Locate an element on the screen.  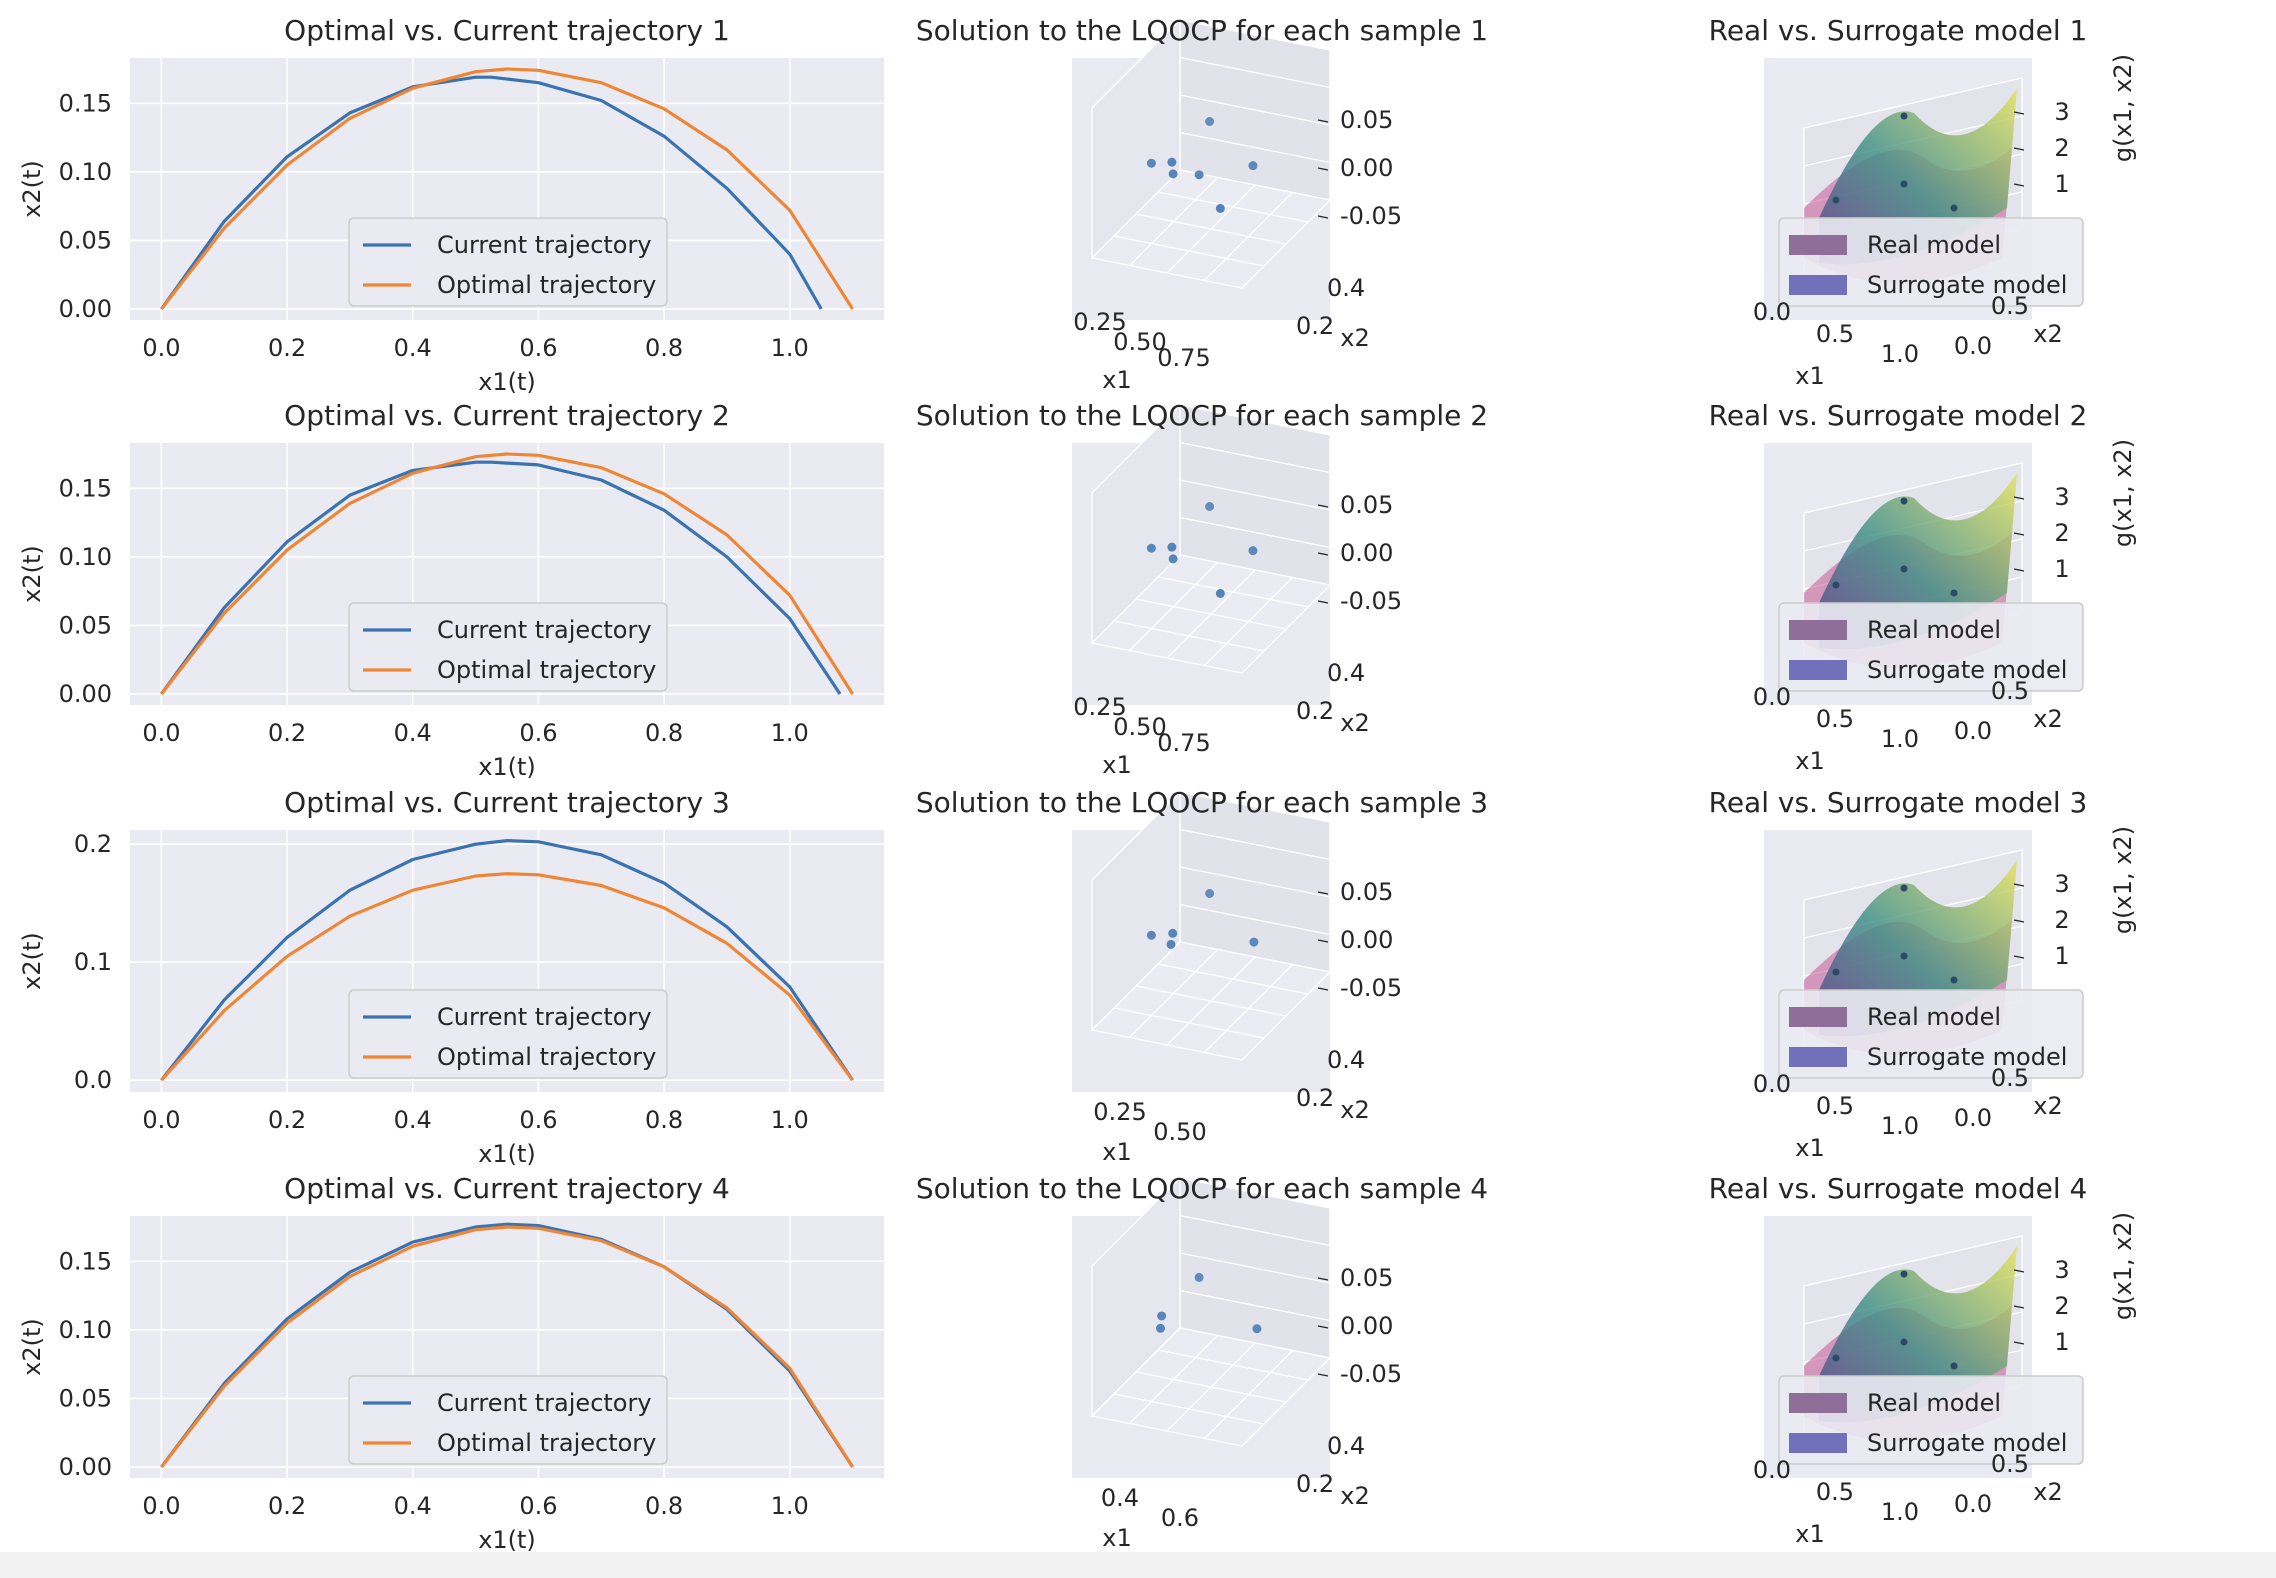
x2-tick-label: 0.2 is located at coordinates (1315, 1098).